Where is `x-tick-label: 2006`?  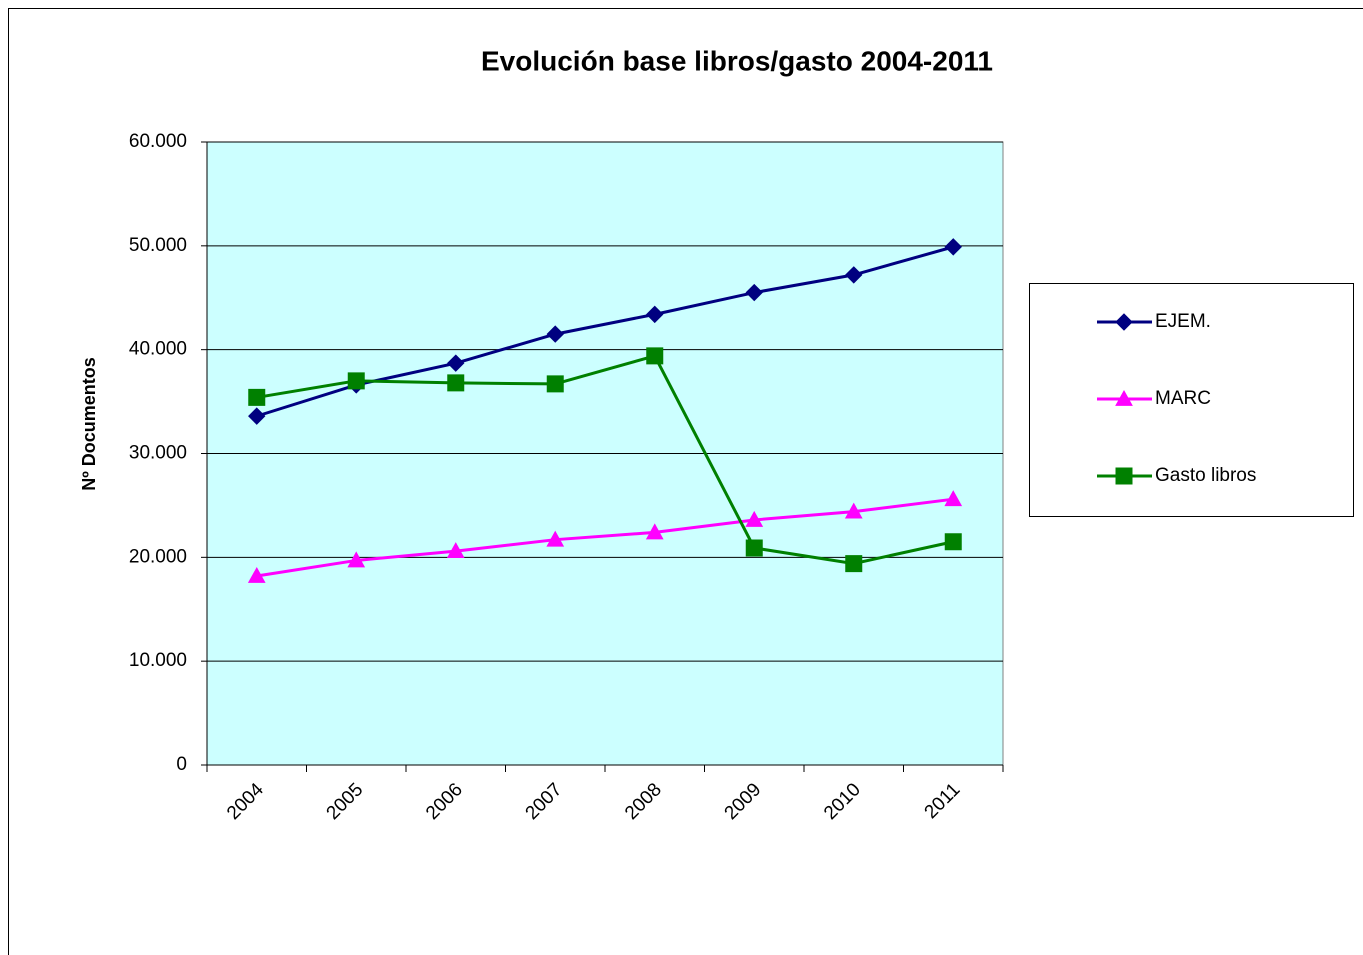
x-tick-label: 2006 is located at coordinates (444, 801).